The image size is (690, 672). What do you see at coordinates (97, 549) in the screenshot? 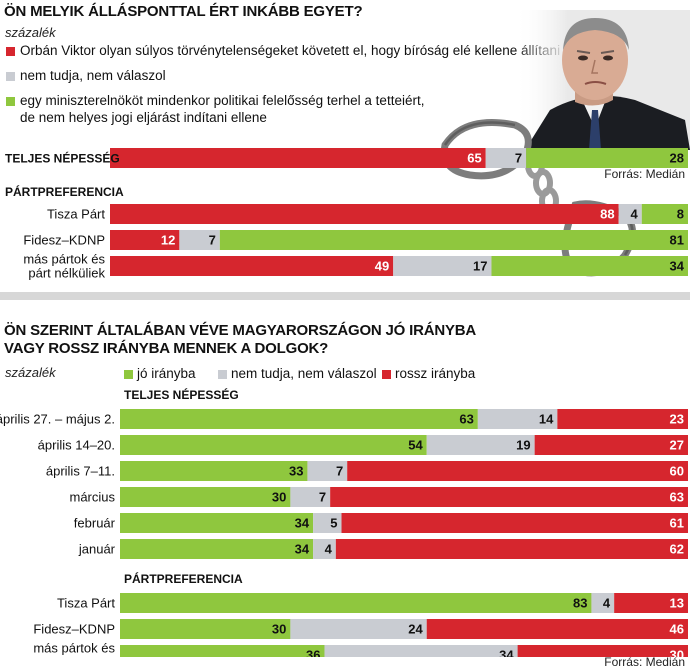
I see `row-label: január` at bounding box center [97, 549].